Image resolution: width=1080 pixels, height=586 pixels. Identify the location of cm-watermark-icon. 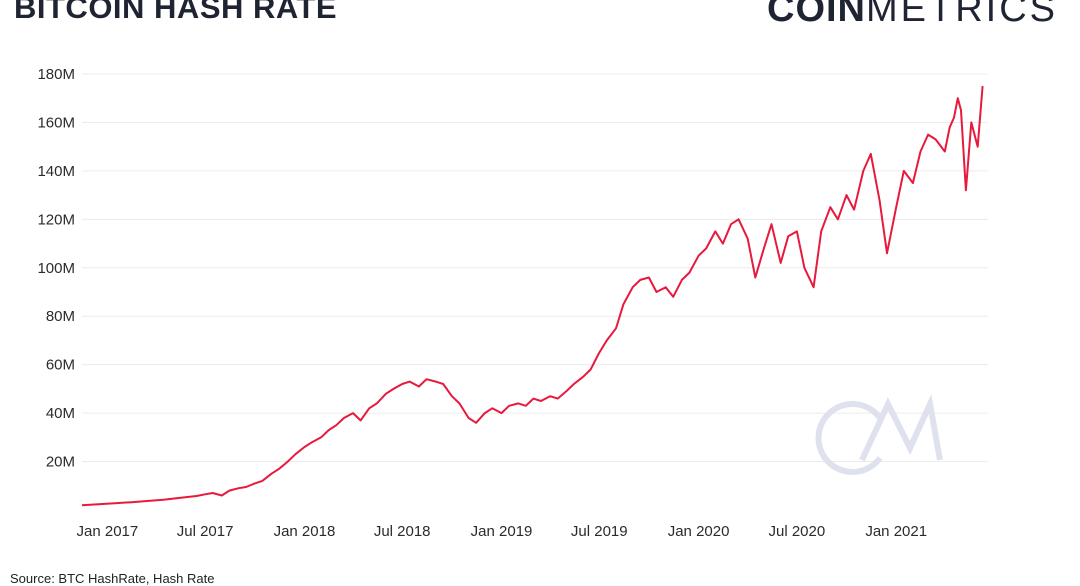
(879, 434).